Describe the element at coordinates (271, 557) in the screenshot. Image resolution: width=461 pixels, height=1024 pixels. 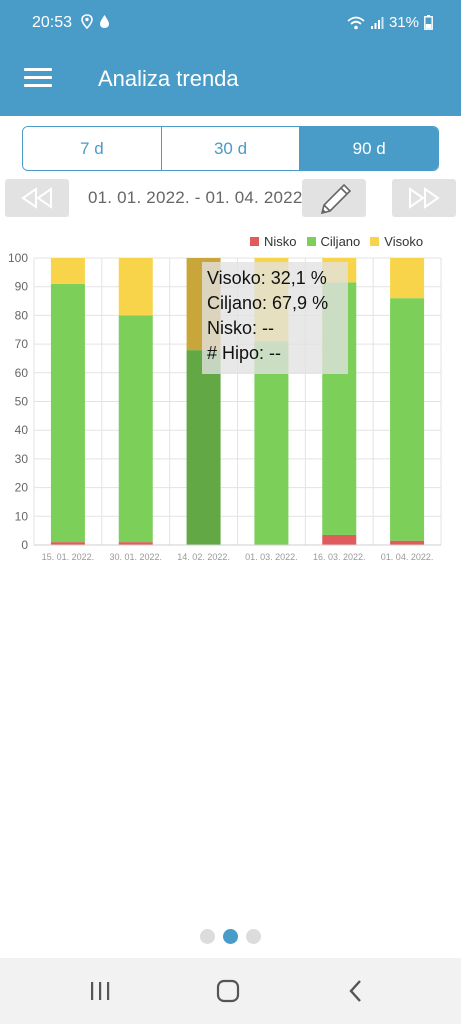
I see `x-tick-label: 01. 03. 2022.` at that location.